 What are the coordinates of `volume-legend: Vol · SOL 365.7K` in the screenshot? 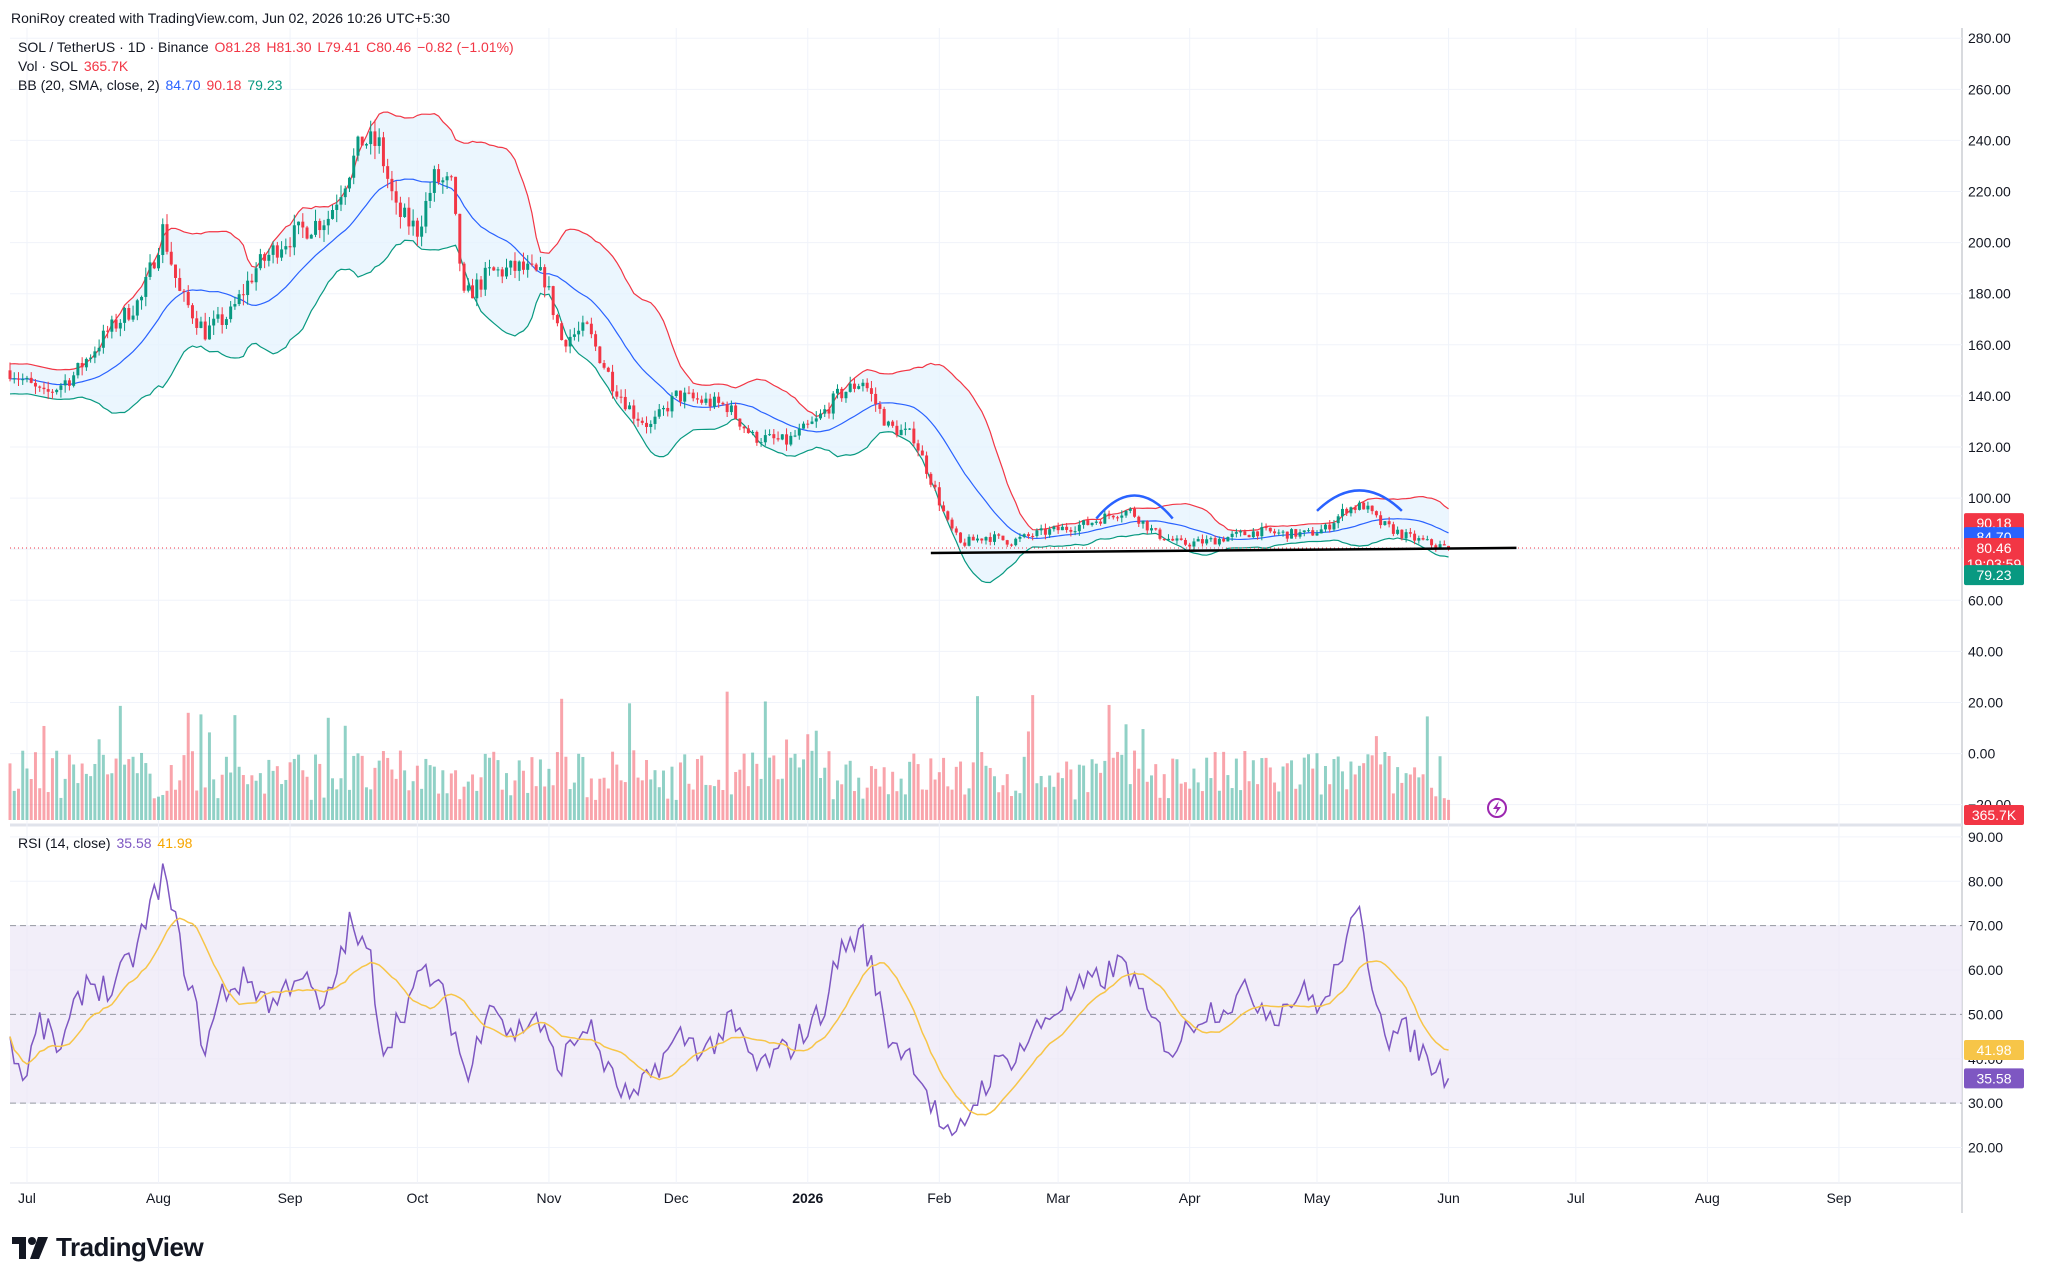 It's located at (74, 66).